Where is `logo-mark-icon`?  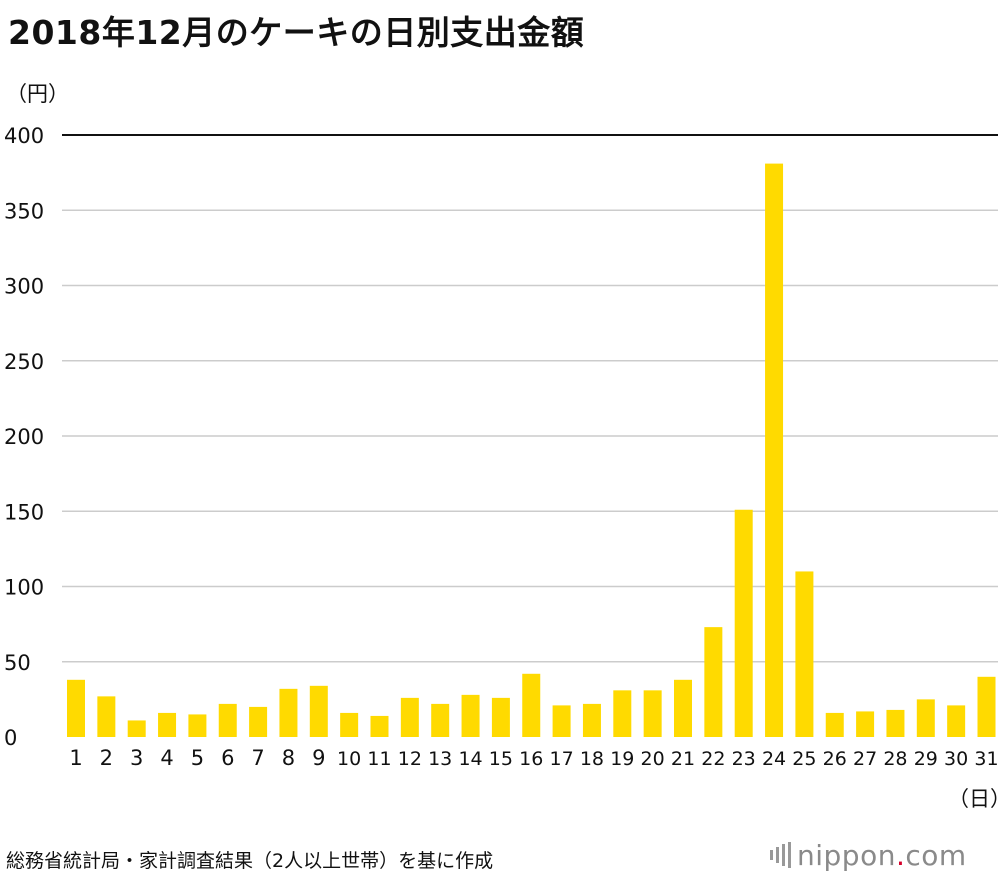 logo-mark-icon is located at coordinates (780, 855).